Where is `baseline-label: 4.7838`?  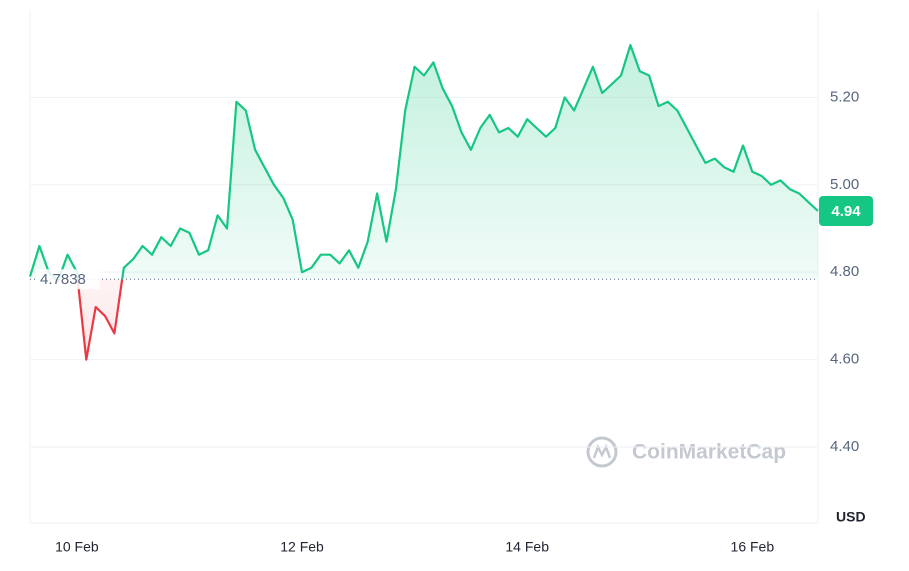 baseline-label: 4.7838 is located at coordinates (63, 279).